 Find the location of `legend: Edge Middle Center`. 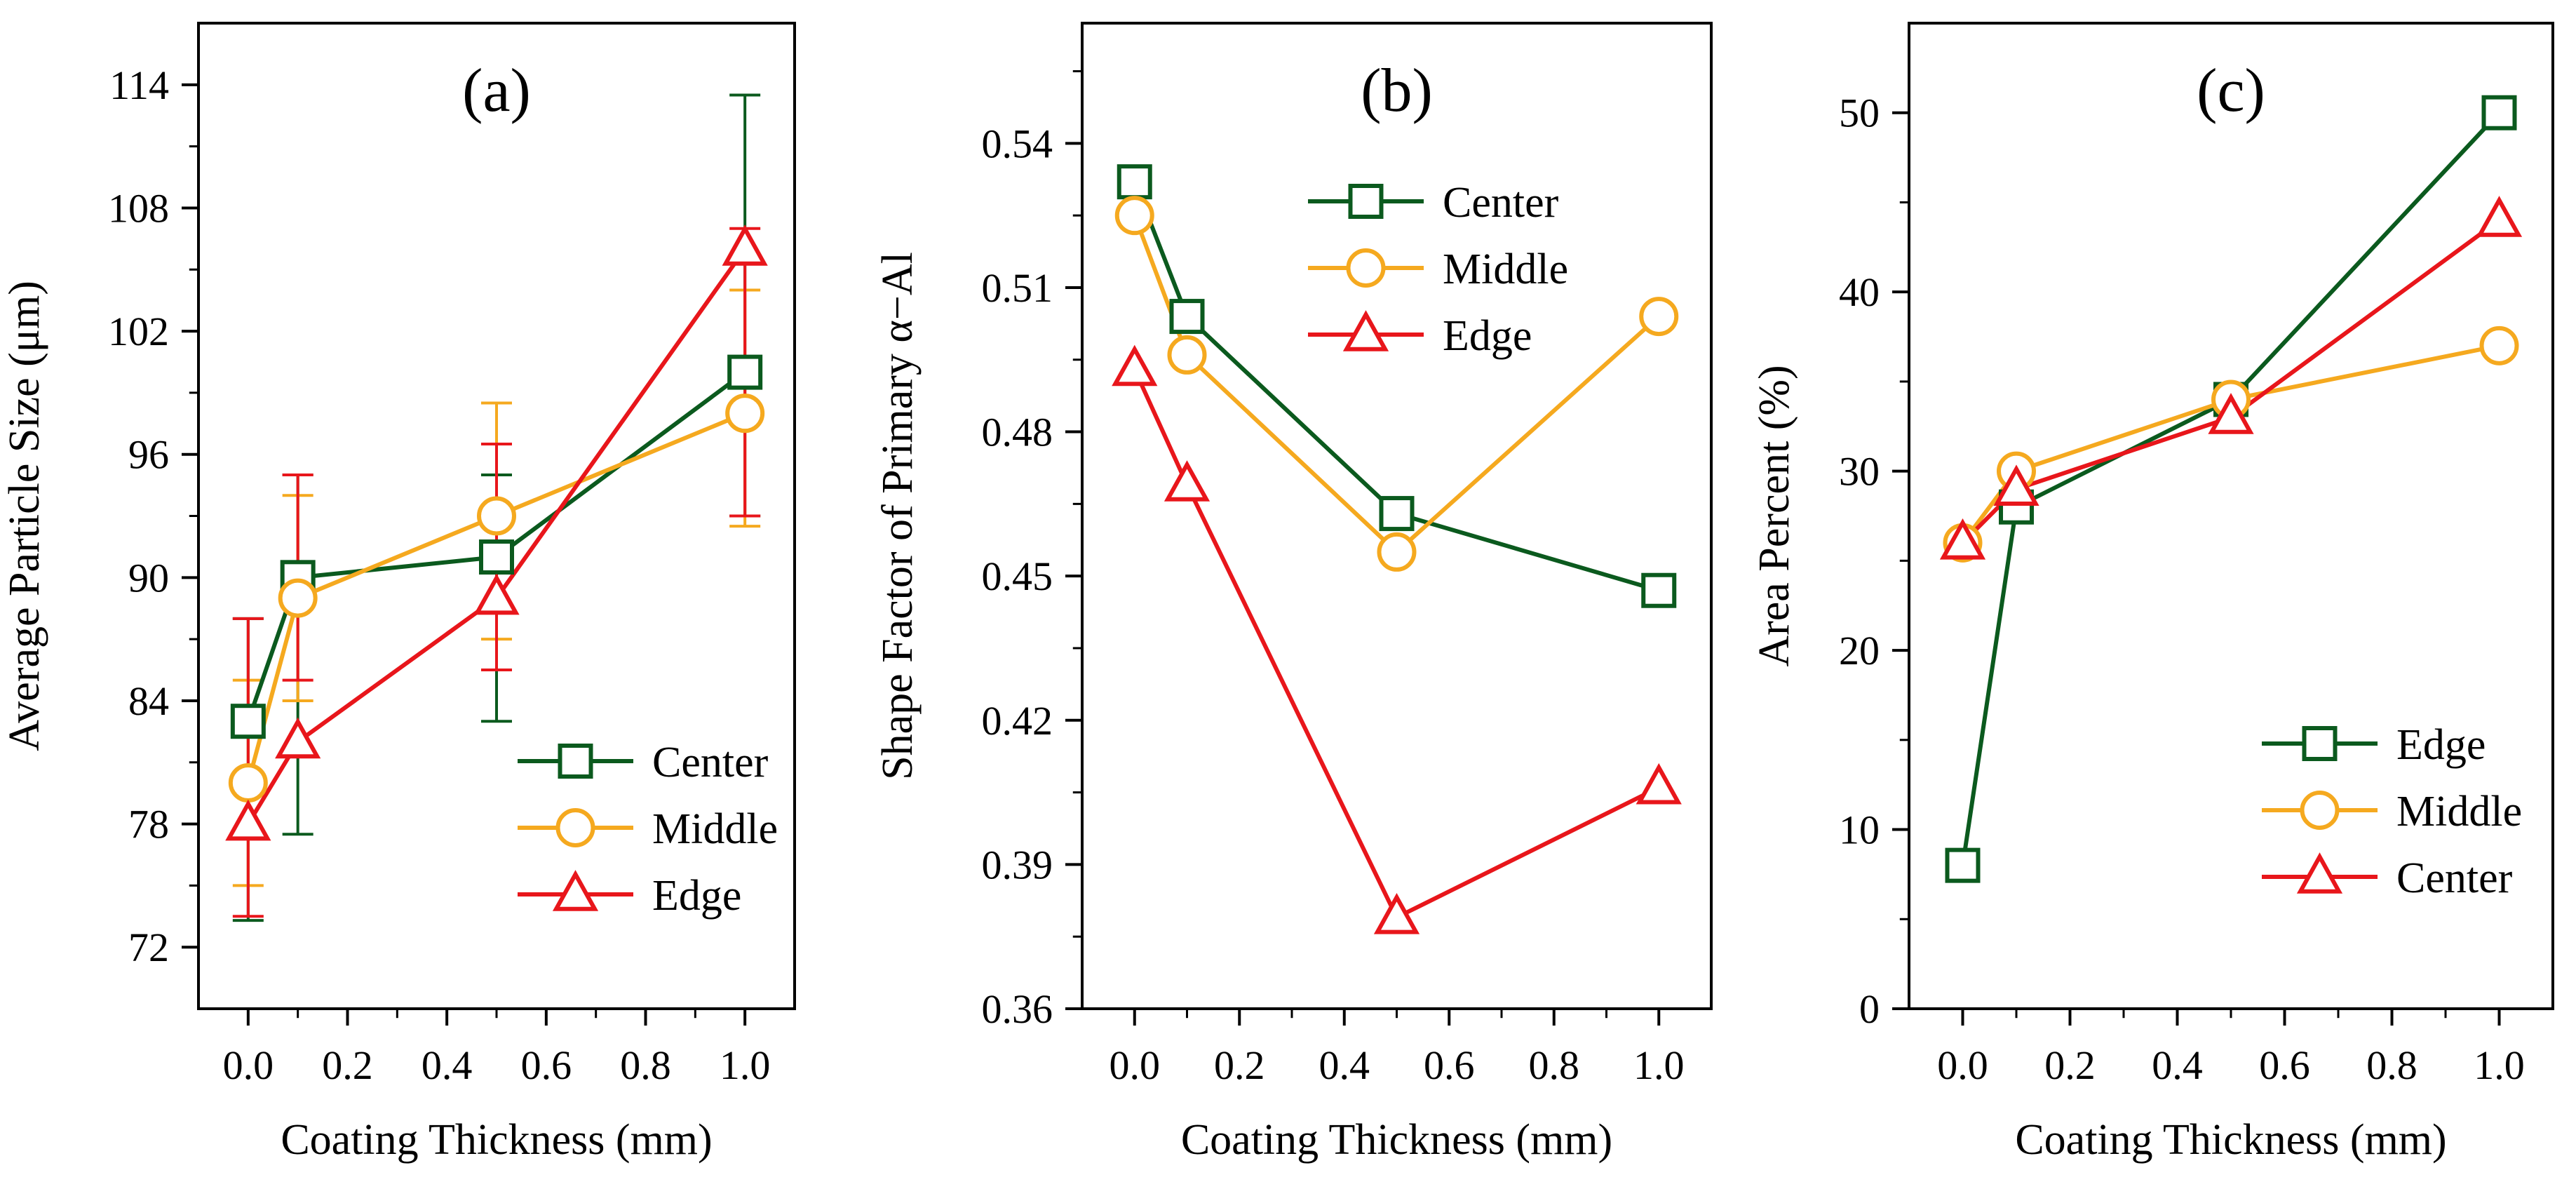

legend: Edge Middle Center is located at coordinates (2392, 811).